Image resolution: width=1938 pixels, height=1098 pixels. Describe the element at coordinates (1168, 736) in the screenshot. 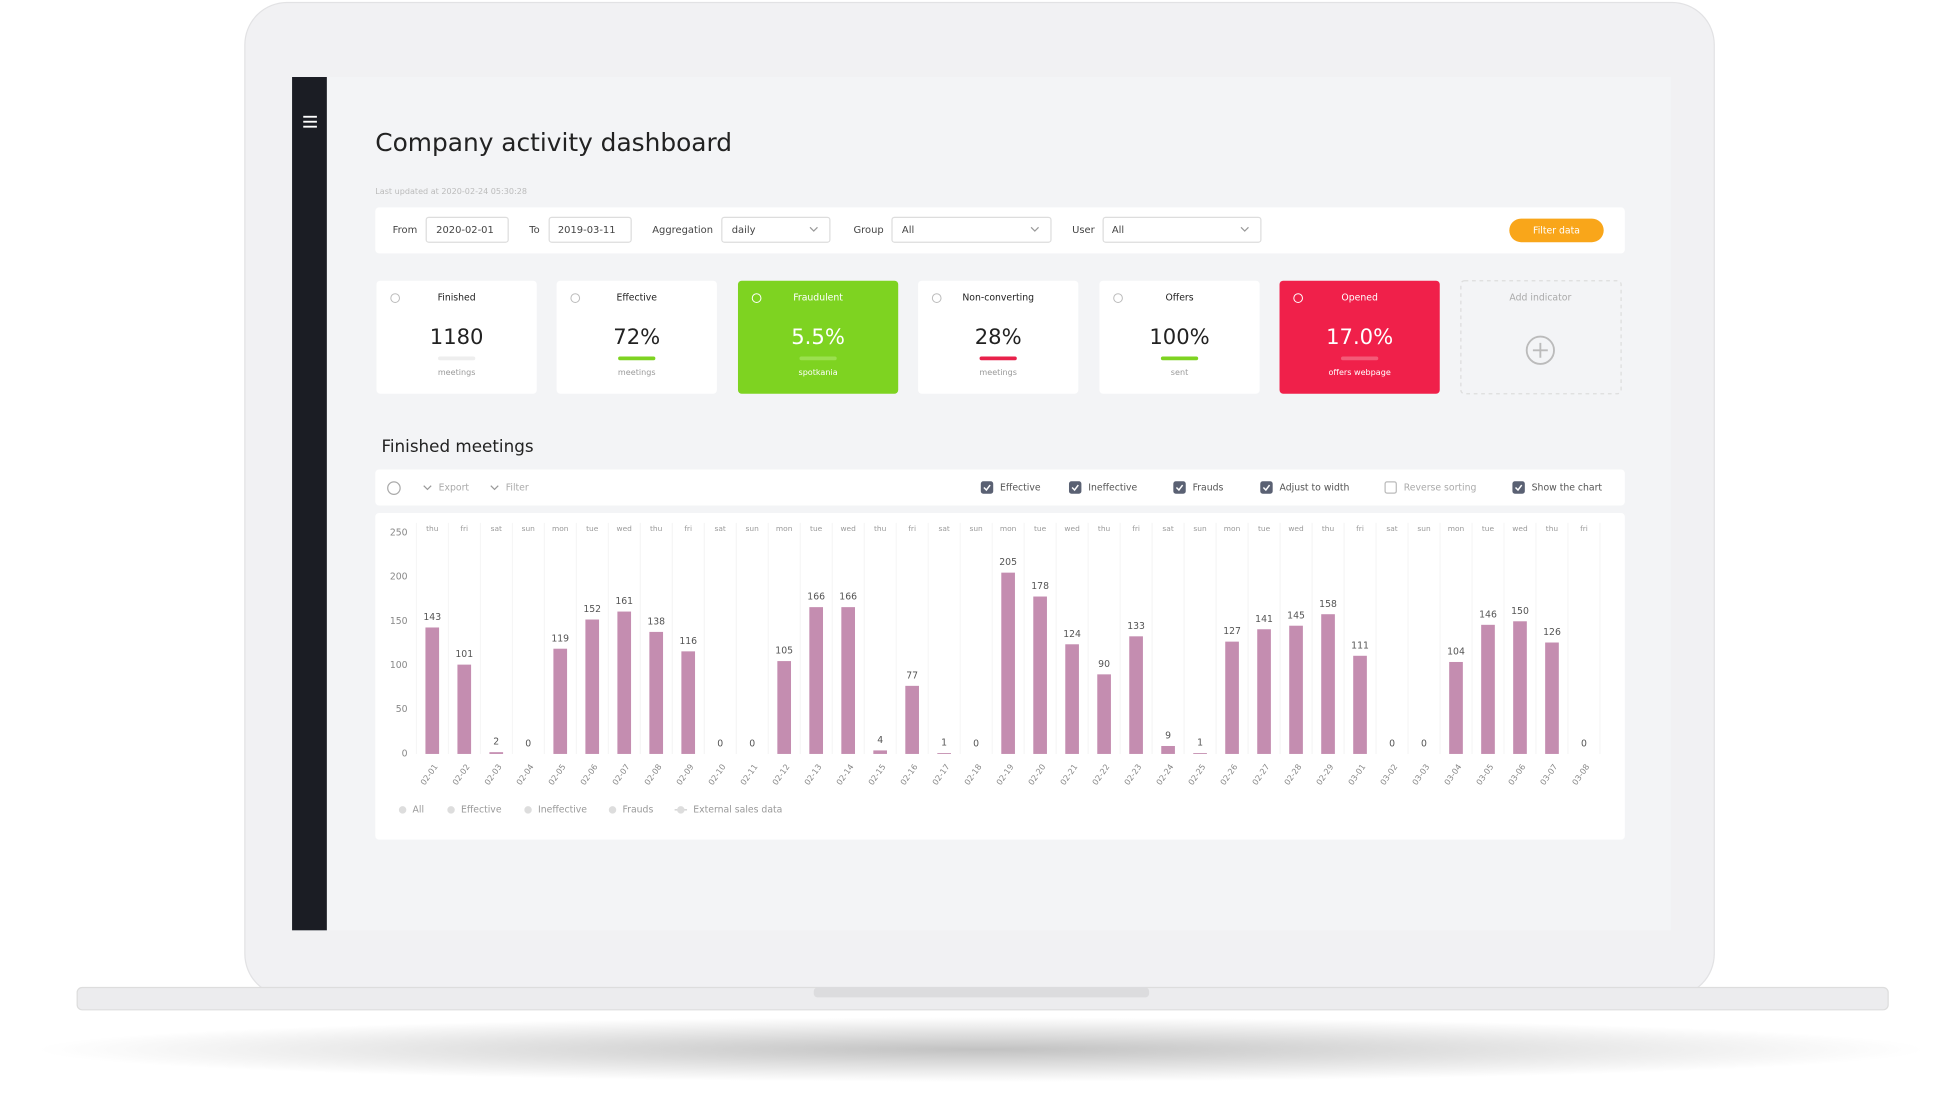

I see `value-label: 9` at that location.